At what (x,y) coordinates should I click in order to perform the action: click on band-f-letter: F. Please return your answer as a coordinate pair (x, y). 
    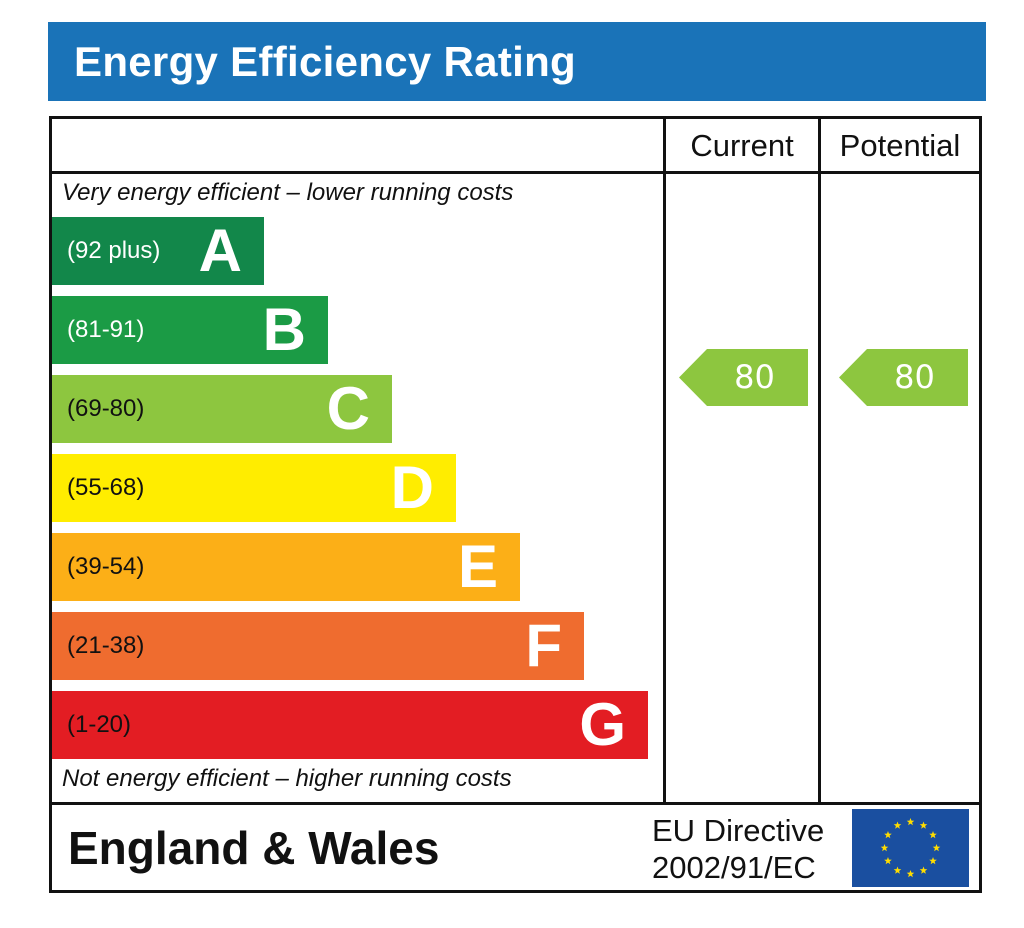
    Looking at the image, I should click on (543, 645).